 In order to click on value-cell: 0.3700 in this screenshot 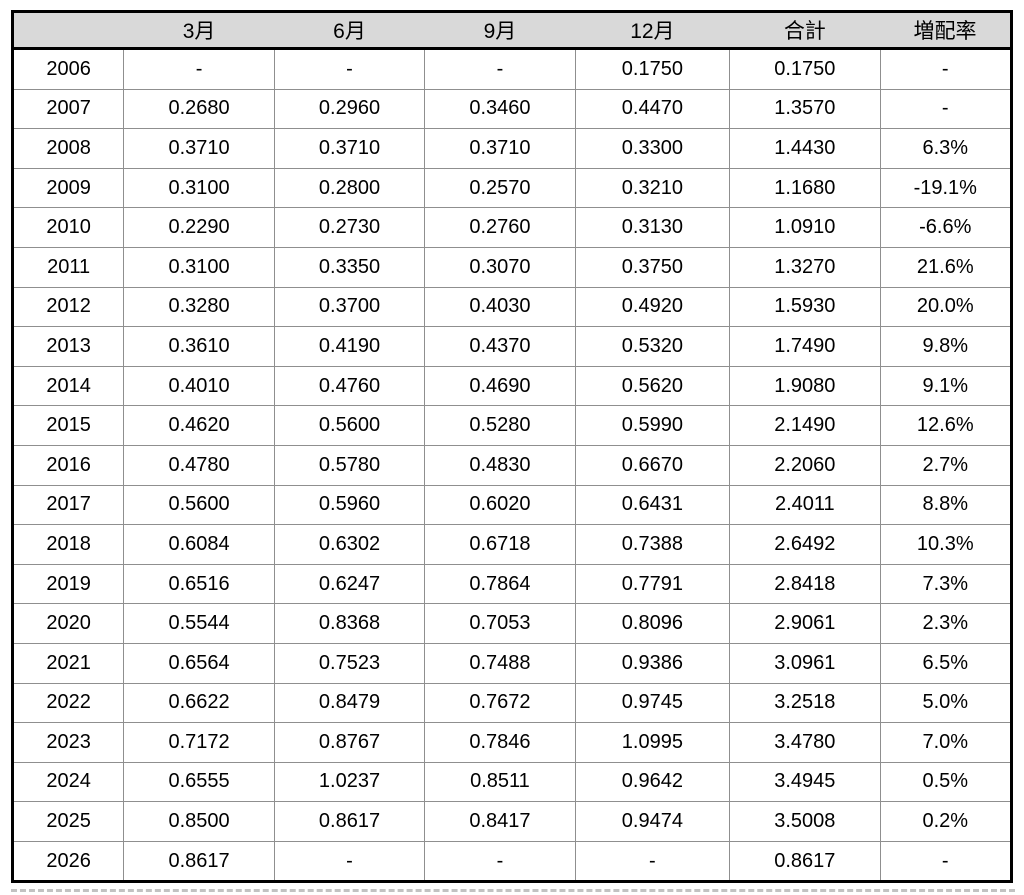, I will do `click(349, 307)`.